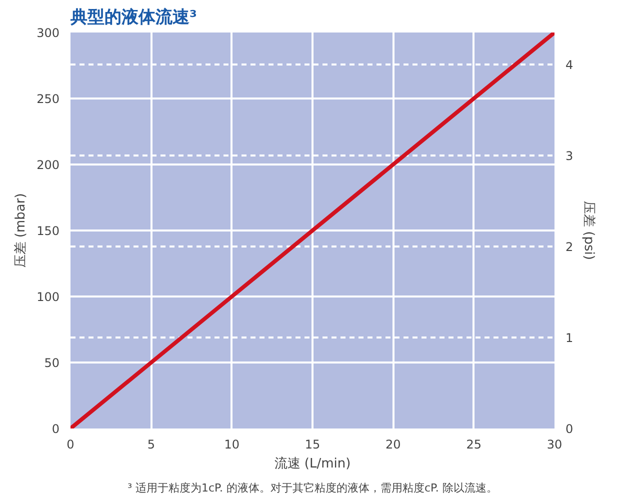  I want to click on y2-tick-label: 3, so click(570, 155).